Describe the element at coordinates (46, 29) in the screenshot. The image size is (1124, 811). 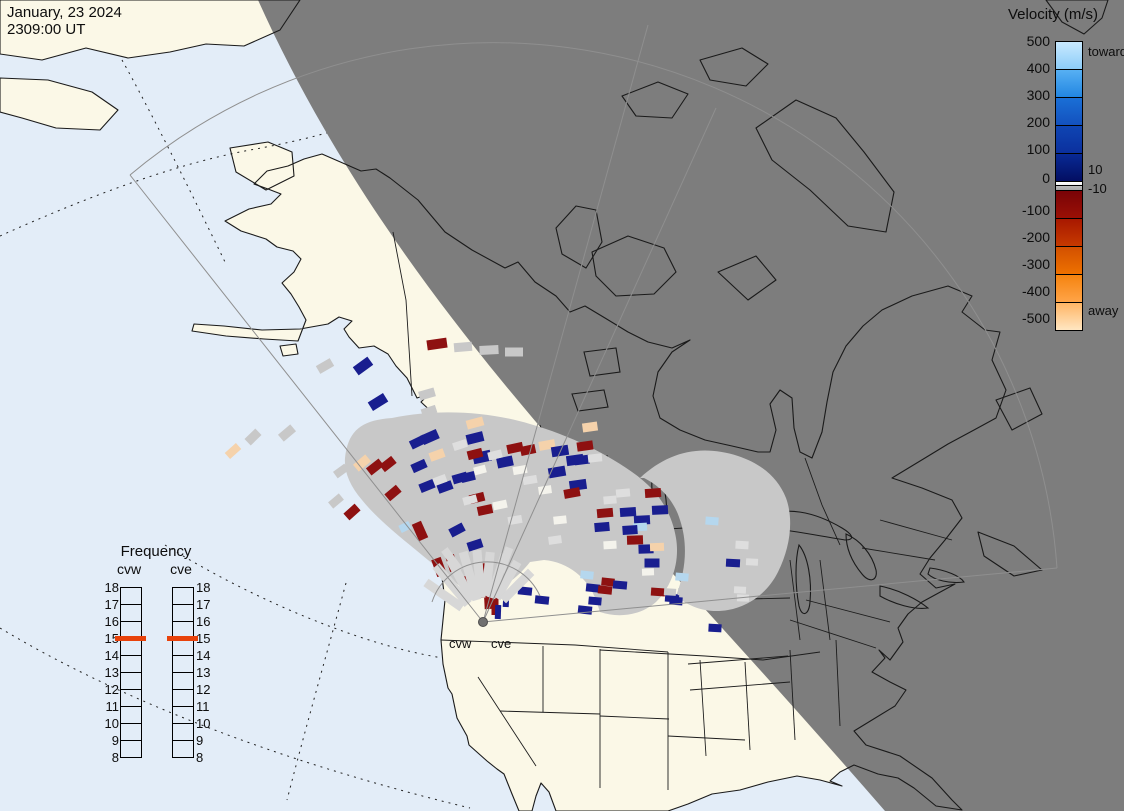
I see `time-text: 2309:00 UT` at that location.